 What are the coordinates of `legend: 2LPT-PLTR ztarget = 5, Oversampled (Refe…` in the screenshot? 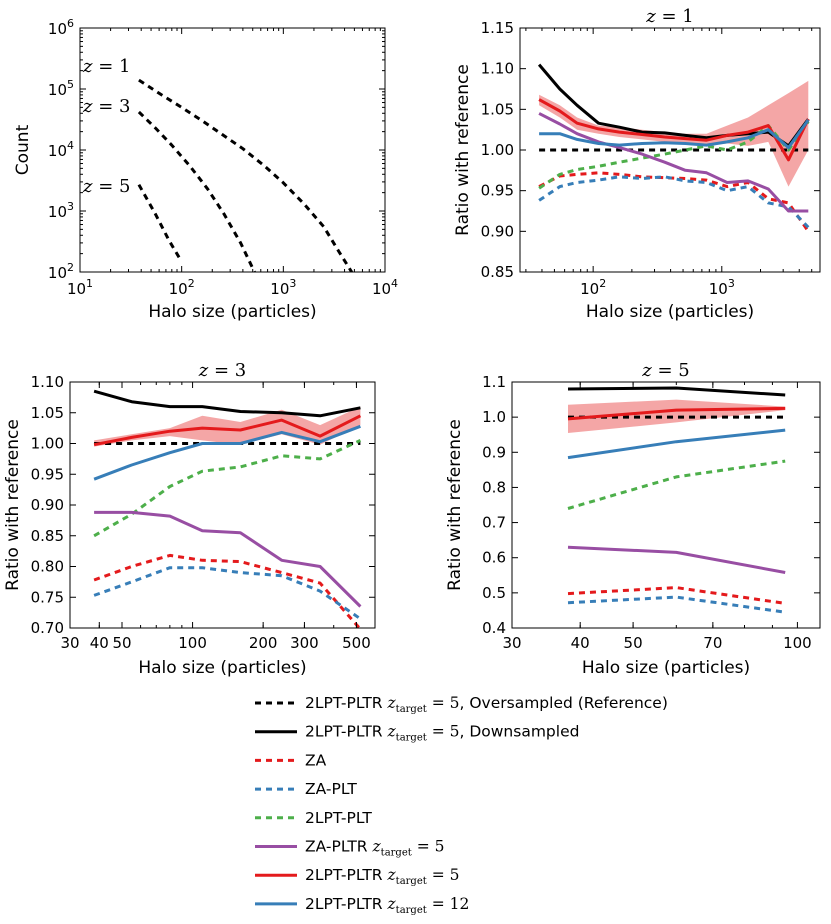 It's located at (461, 805).